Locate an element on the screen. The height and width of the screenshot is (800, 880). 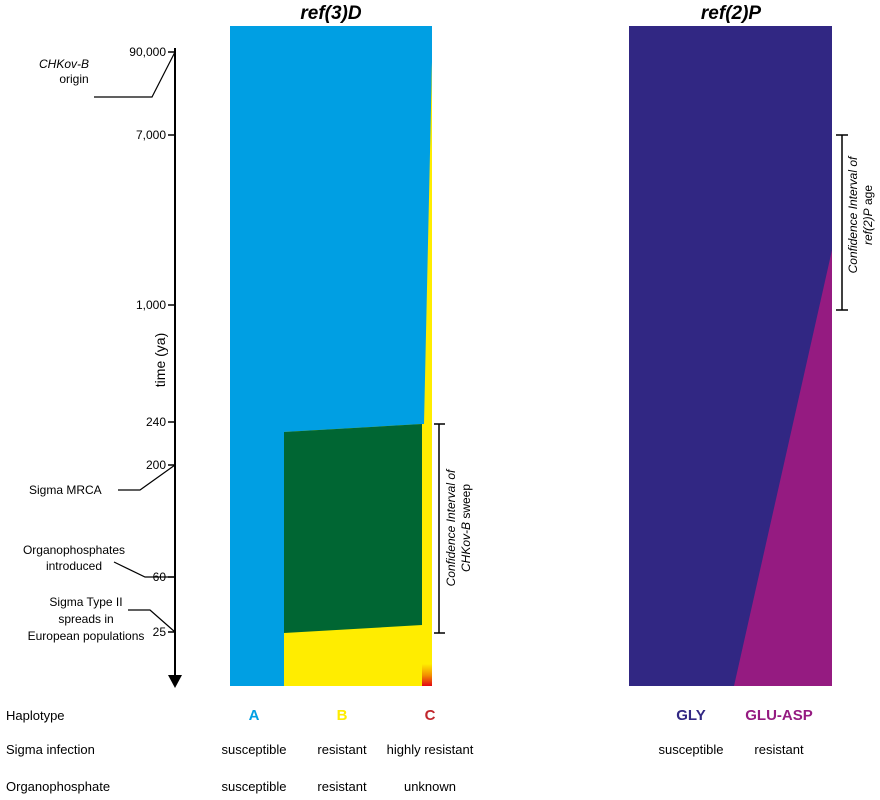
svg-text: CHKov-B sweep is located at coordinates (466, 528).